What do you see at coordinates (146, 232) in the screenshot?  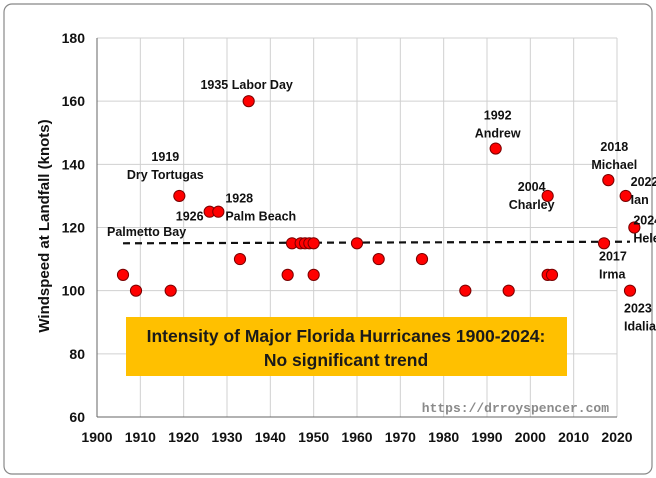 I see `annotation-label: Palmetto Bay` at bounding box center [146, 232].